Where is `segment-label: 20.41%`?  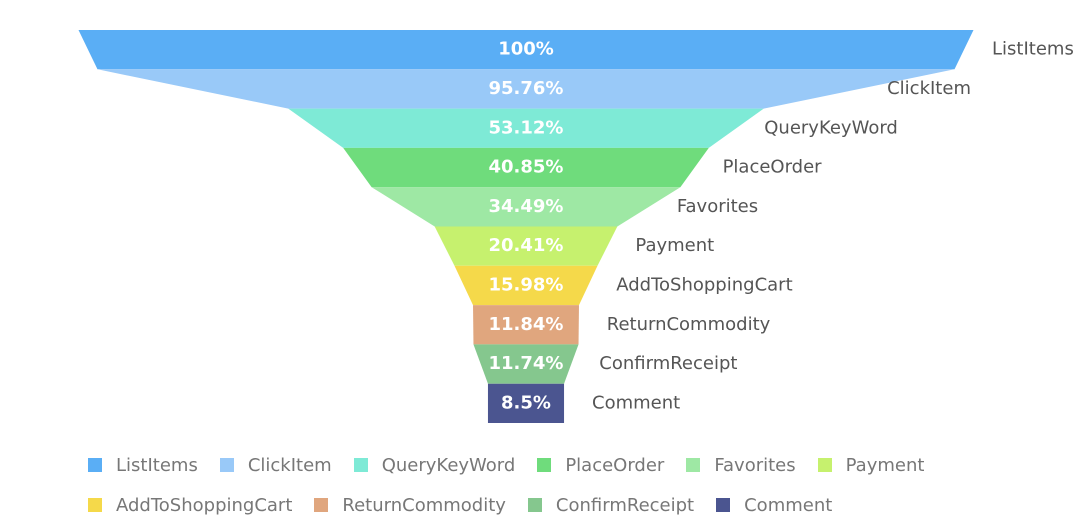 segment-label: 20.41% is located at coordinates (526, 245).